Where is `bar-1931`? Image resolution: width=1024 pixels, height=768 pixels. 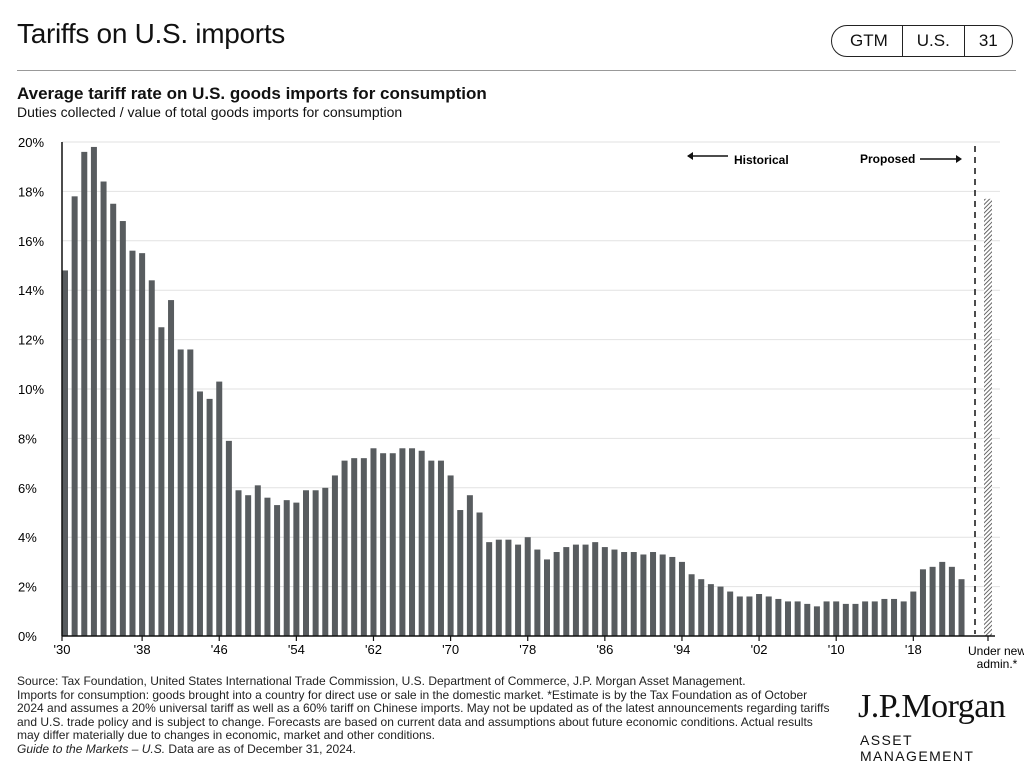 bar-1931 is located at coordinates (74, 416).